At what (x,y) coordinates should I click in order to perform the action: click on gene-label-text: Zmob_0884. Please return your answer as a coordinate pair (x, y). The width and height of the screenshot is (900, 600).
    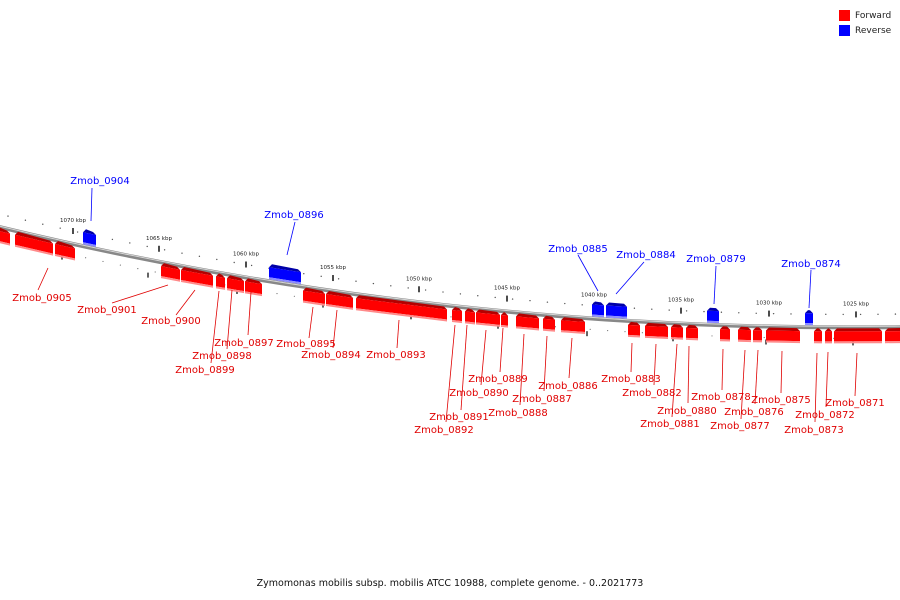
    Looking at the image, I should click on (646, 255).